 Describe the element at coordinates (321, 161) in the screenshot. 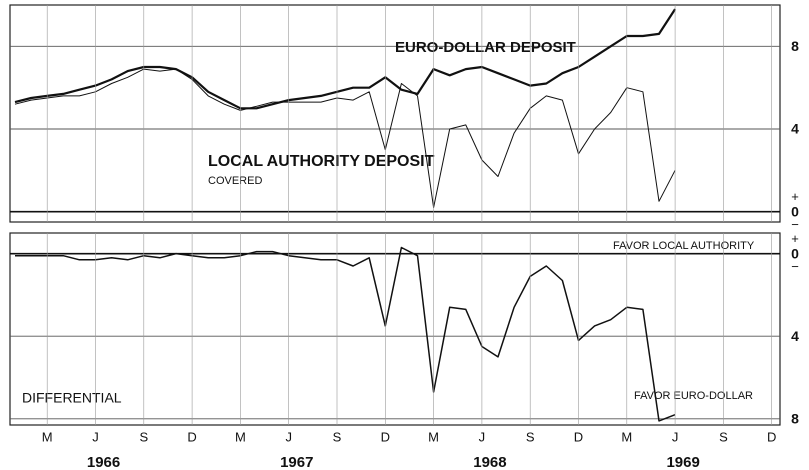

I see `annotation: LOCAL AUTHORITY DEPOSIT` at that location.